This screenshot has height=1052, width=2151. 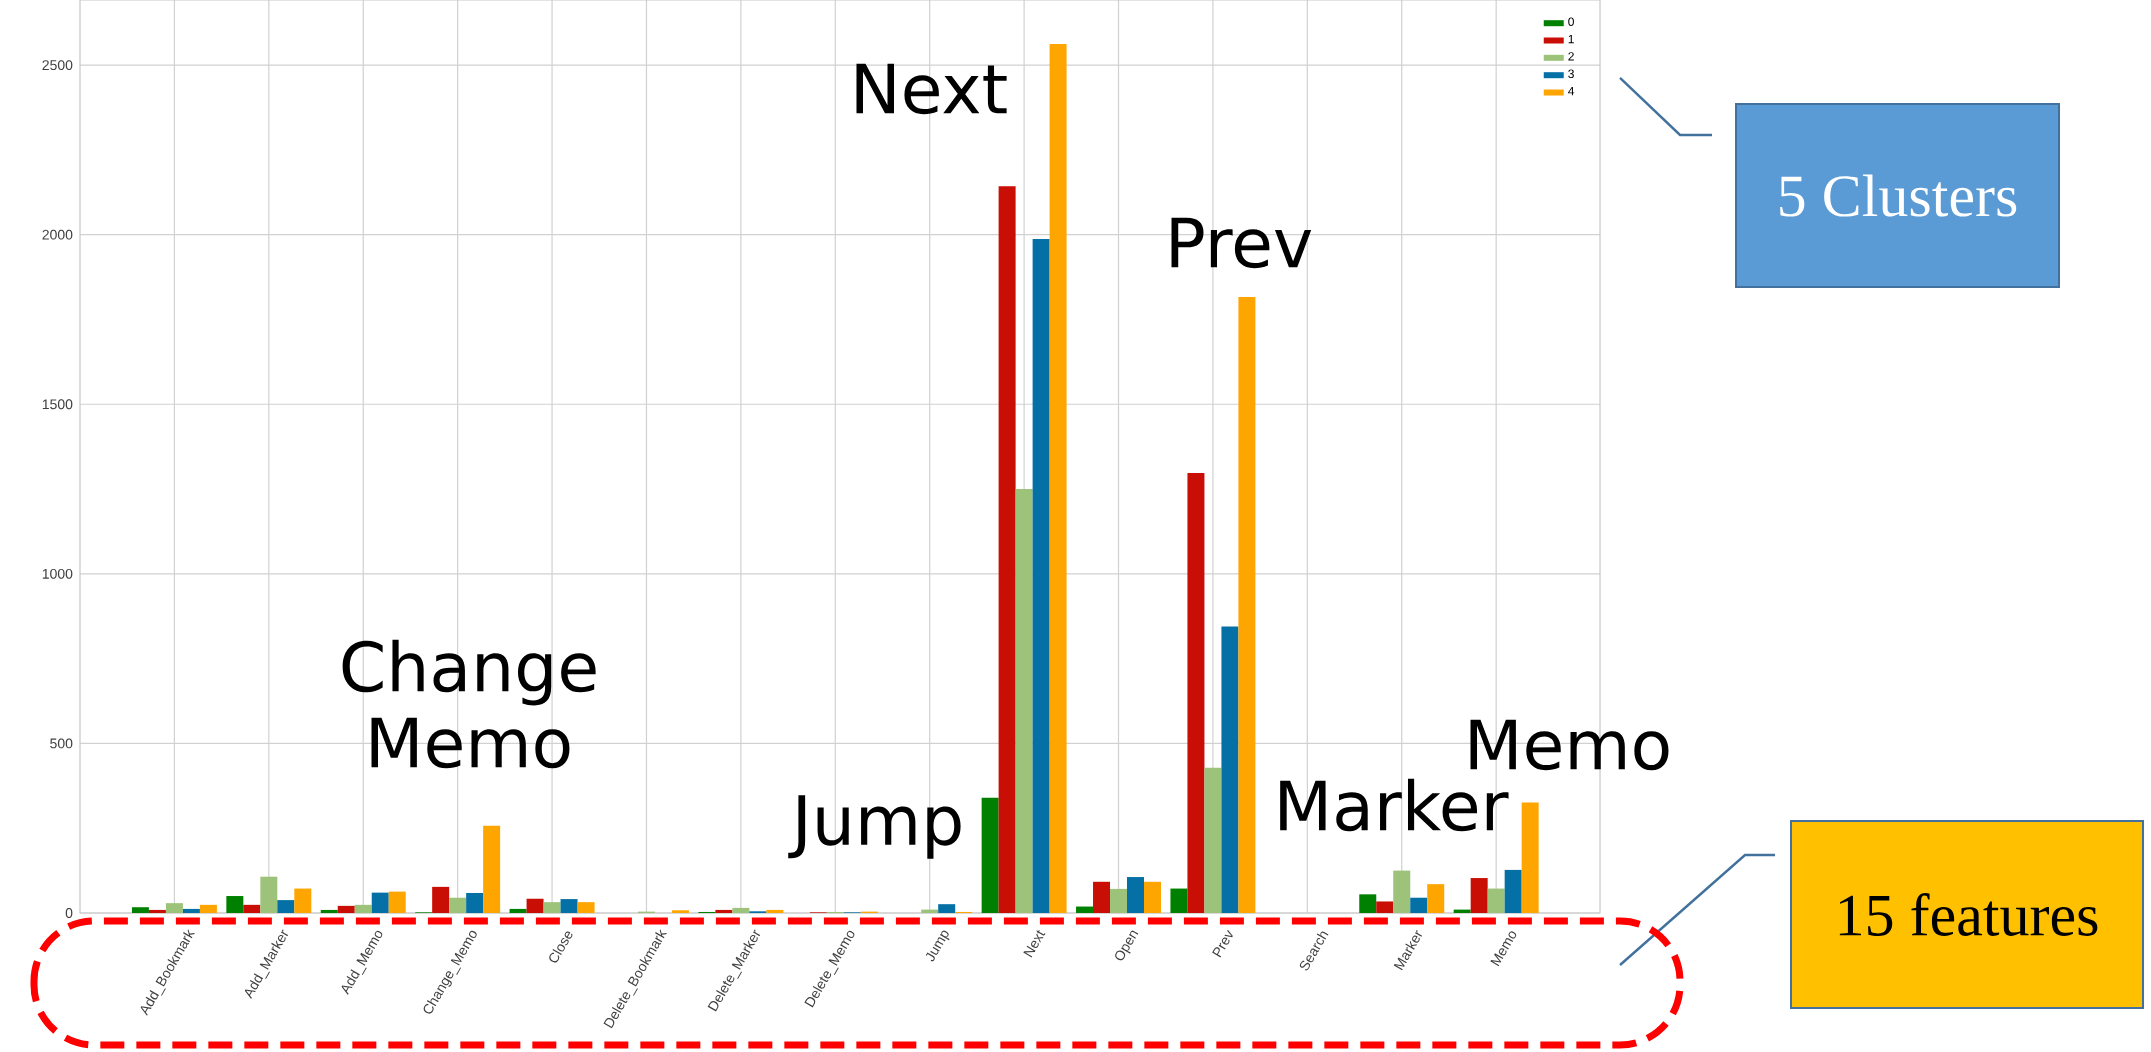 I want to click on text: 5 Clusters, so click(x=1898, y=195).